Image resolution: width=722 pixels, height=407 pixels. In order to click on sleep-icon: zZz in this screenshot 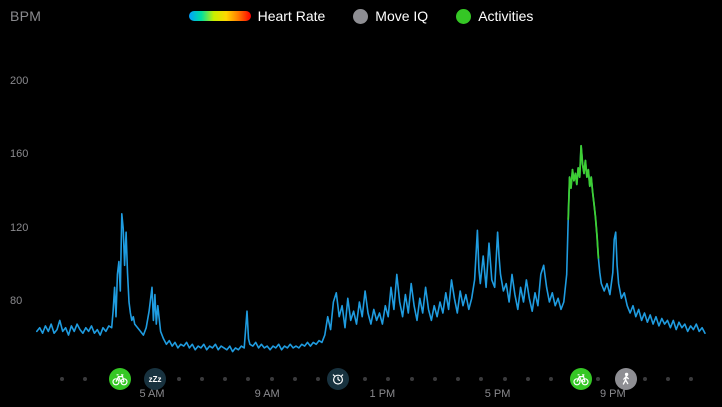, I will do `click(154, 379)`.